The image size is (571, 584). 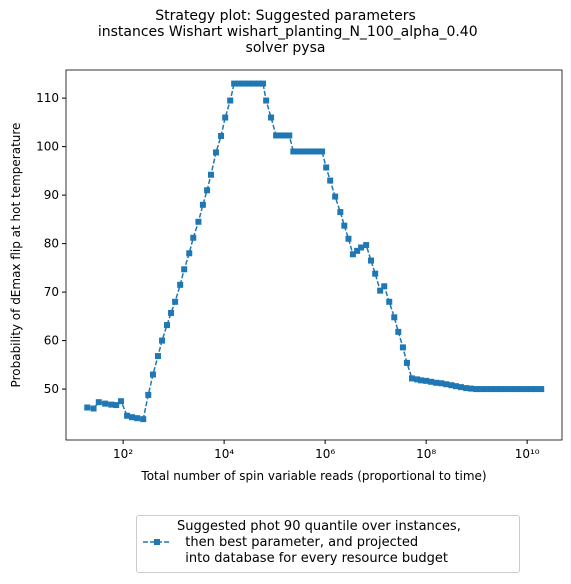 What do you see at coordinates (51, 389) in the screenshot?
I see `y-tick-label: 50` at bounding box center [51, 389].